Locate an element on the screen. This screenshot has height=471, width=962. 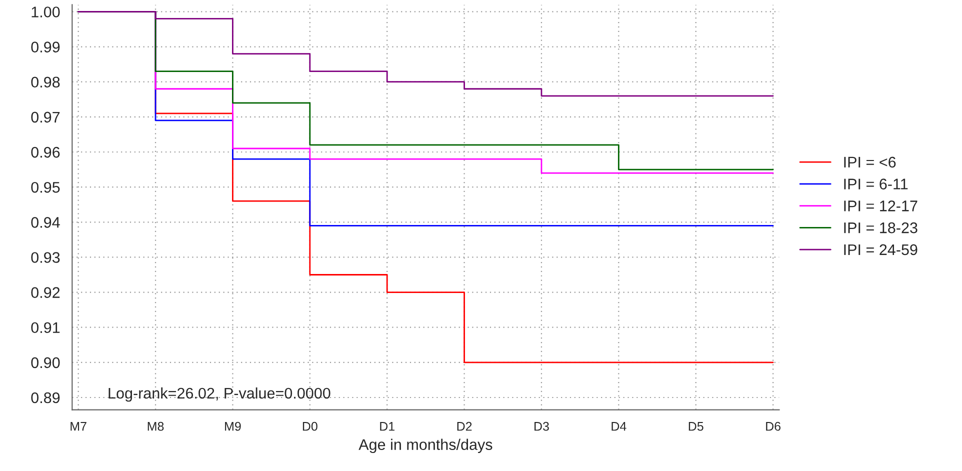
x-tick-label: D1 is located at coordinates (387, 426).